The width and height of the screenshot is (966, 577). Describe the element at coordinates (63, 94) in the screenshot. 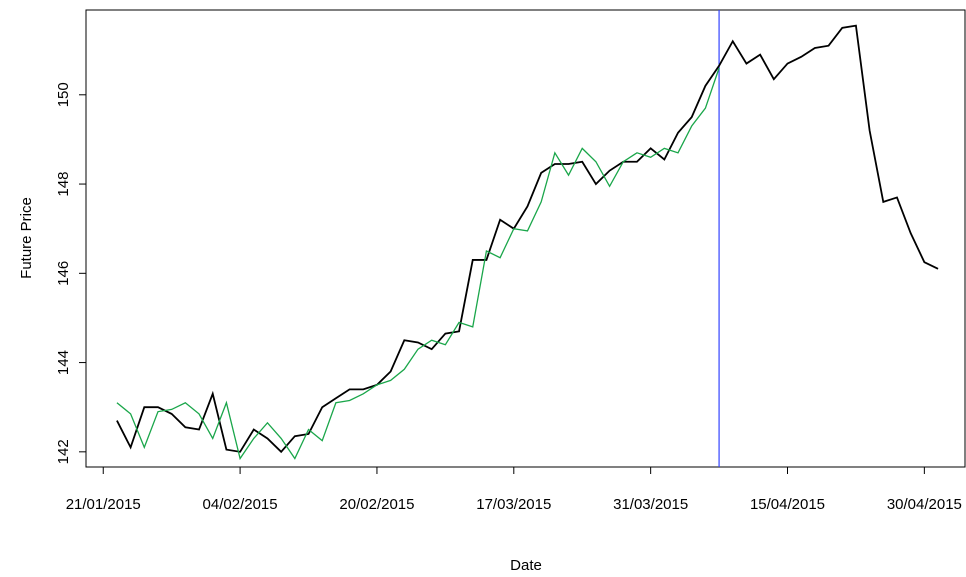

I see `y-tick-label: 150` at that location.